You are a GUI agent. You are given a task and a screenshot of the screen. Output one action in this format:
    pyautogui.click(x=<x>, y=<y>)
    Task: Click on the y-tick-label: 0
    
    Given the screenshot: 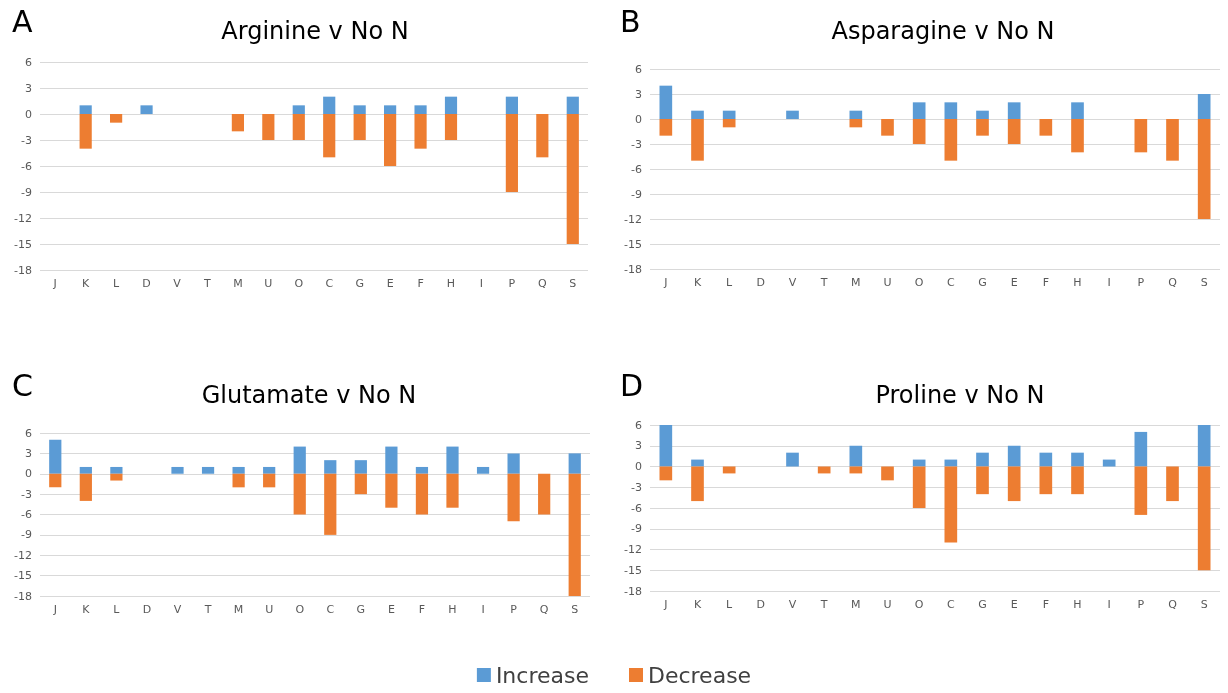 What is the action you would take?
    pyautogui.click(x=638, y=119)
    